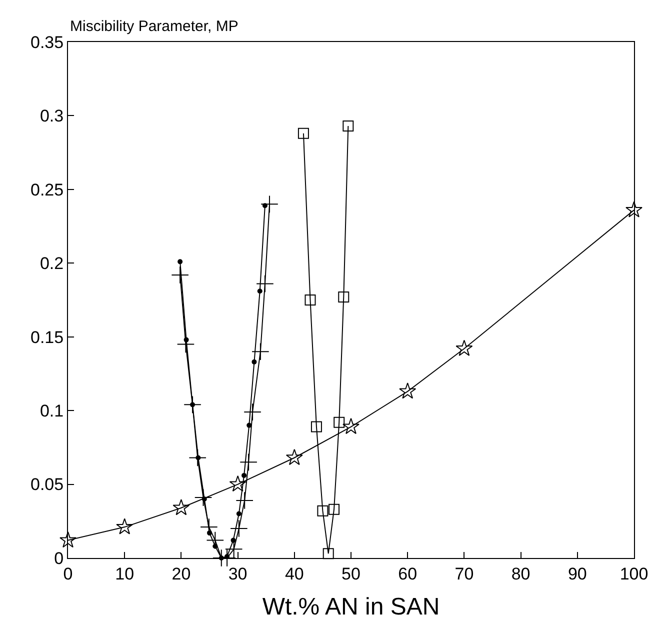 The image size is (660, 633). I want to click on y-tick-label: 0.25, so click(47, 190).